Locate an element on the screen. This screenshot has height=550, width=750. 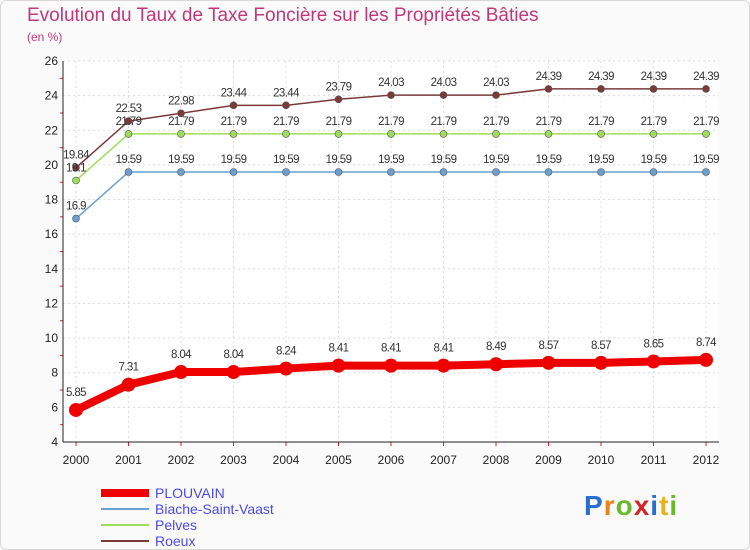
y-tick-label: 16 is located at coordinates (52, 234).